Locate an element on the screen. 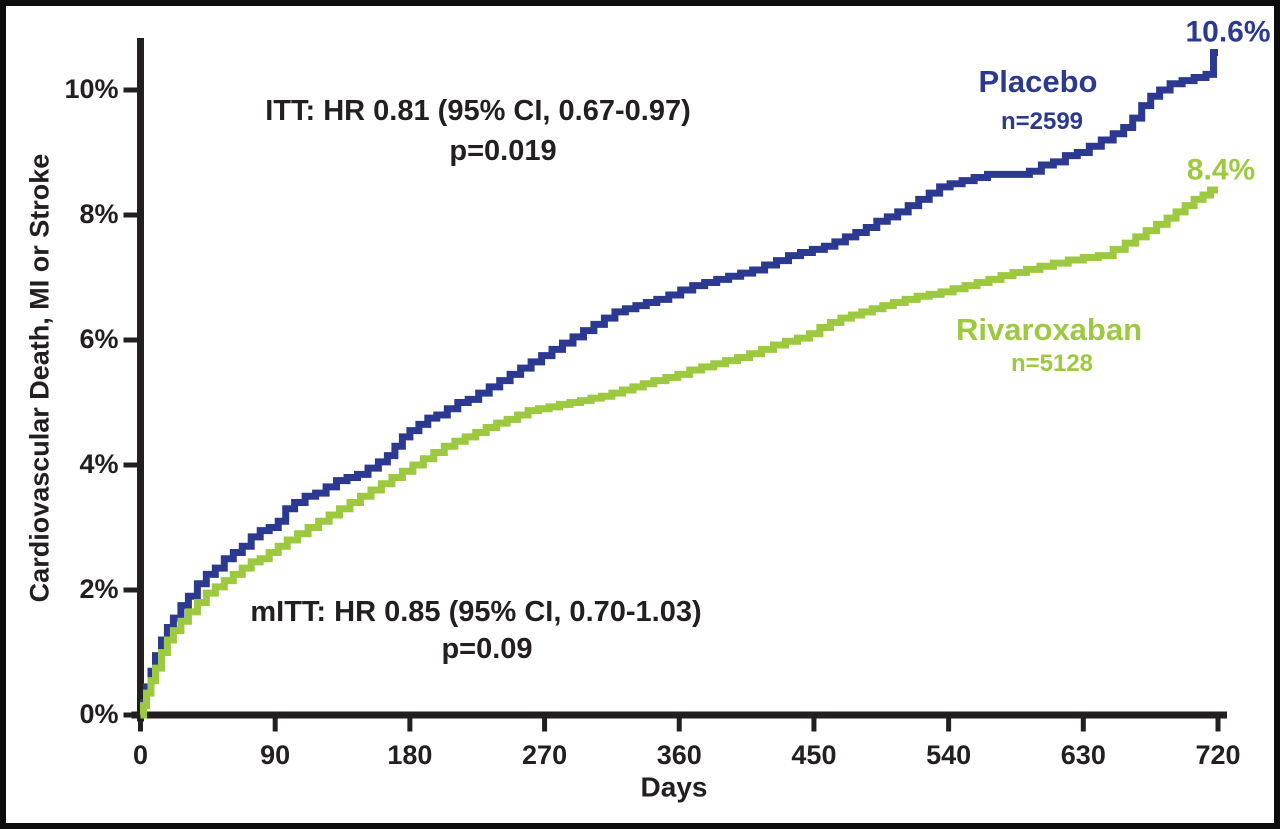 Image resolution: width=1280 pixels, height=829 pixels. annotation-mitt-pvalue: p=0.09 is located at coordinates (487, 649).